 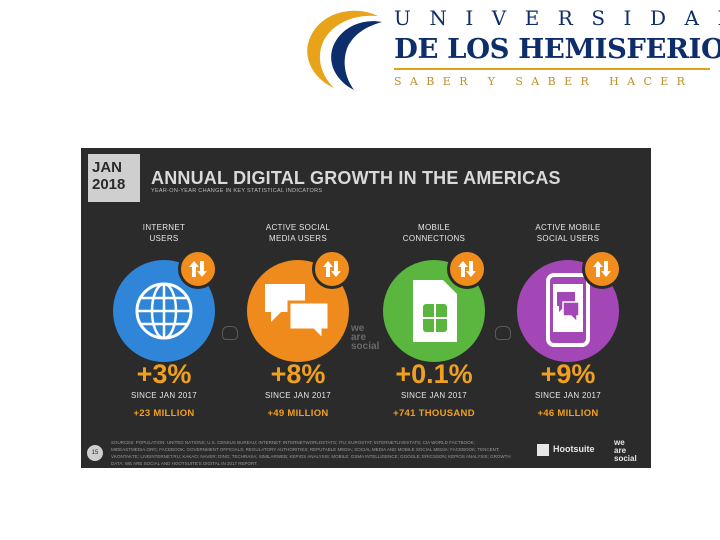 What do you see at coordinates (356, 178) in the screenshot?
I see `slide-title: ANNUAL DIGITAL GROWTH IN THE AMERICAS` at bounding box center [356, 178].